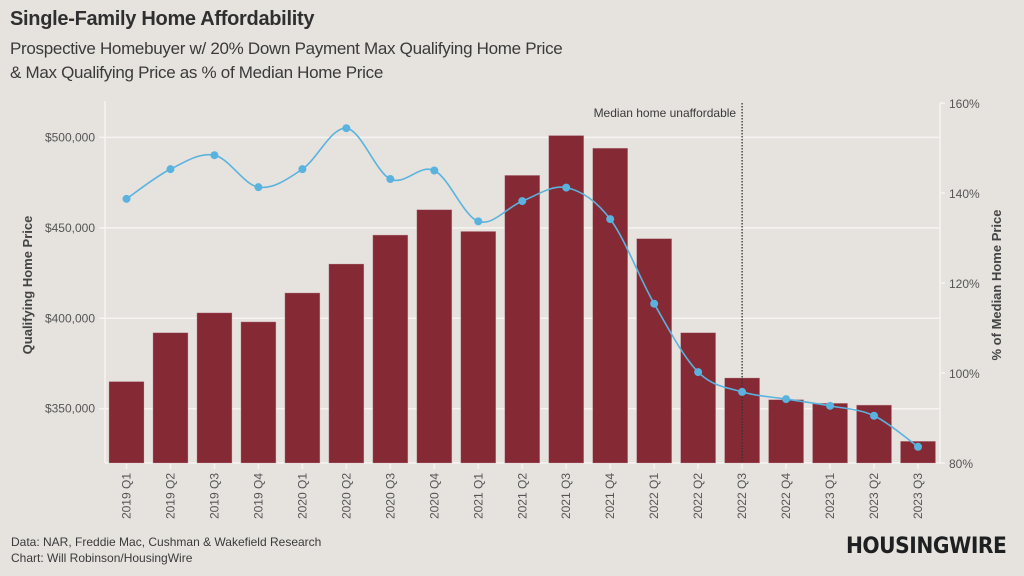  I want to click on x-tick-label: 2019 Q2, so click(170, 496).